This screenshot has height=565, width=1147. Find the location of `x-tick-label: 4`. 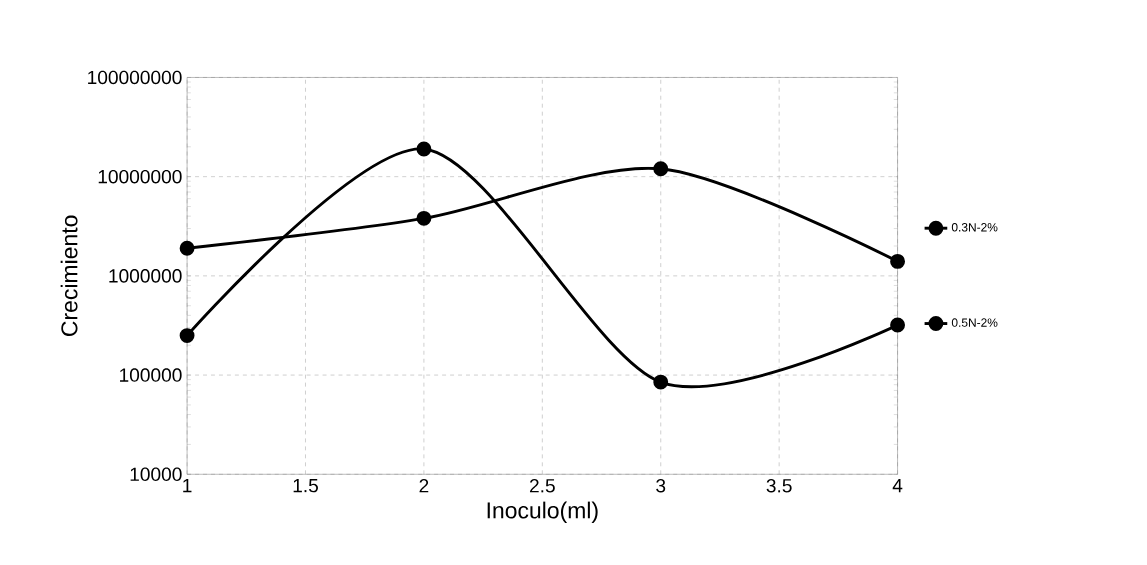

x-tick-label: 4 is located at coordinates (897, 485).